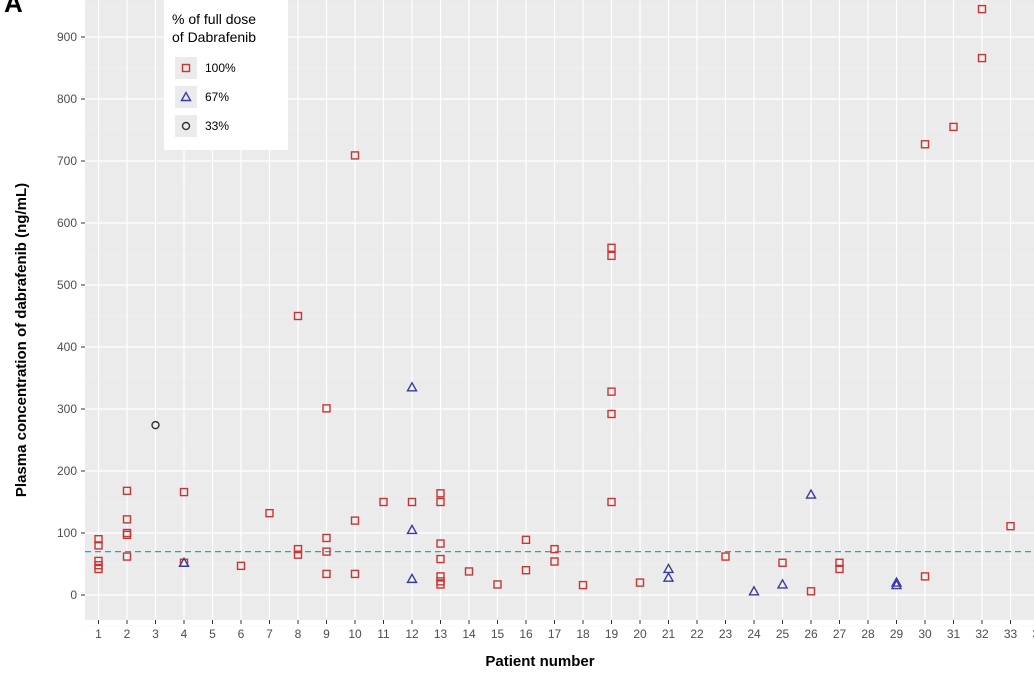 The height and width of the screenshot is (673, 1034). Describe the element at coordinates (697, 634) in the screenshot. I see `x-tick-label: 22` at that location.